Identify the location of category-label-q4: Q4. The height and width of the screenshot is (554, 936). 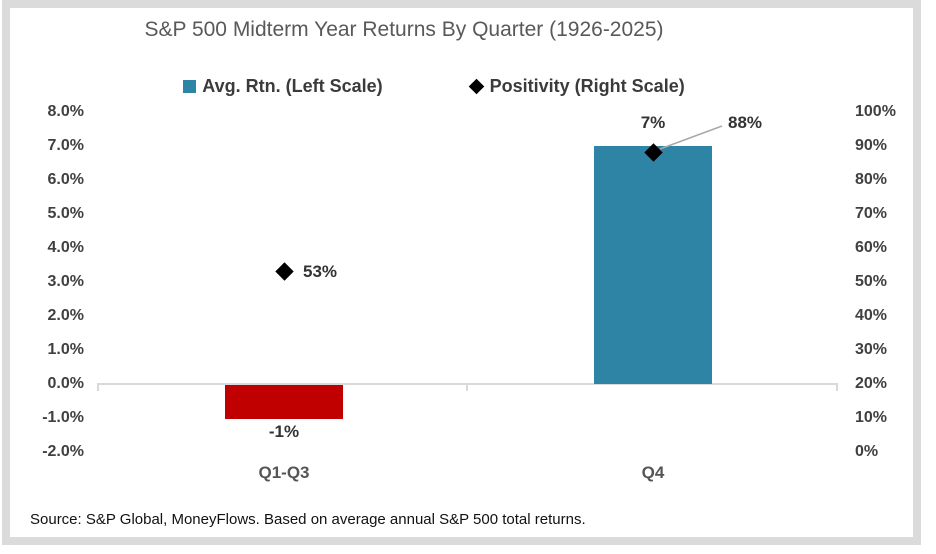
(653, 472).